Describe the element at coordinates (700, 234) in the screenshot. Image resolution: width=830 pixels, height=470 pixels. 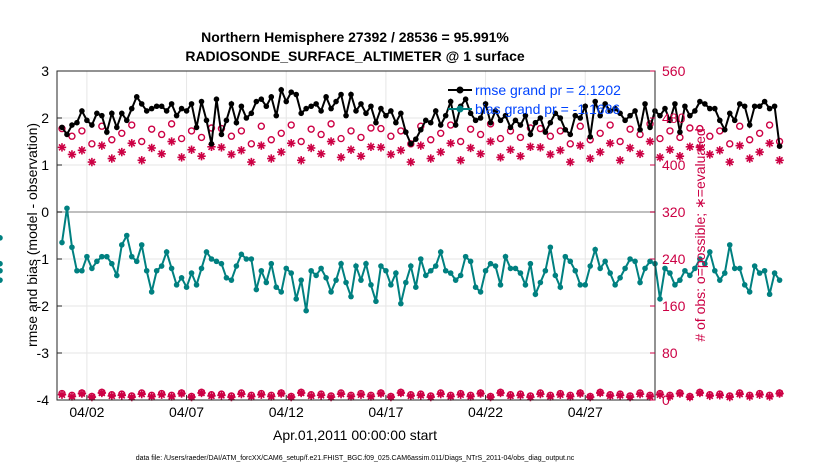
I see `y-axis-label-right: # of obs: o=possible; ∗=evaluated` at that location.